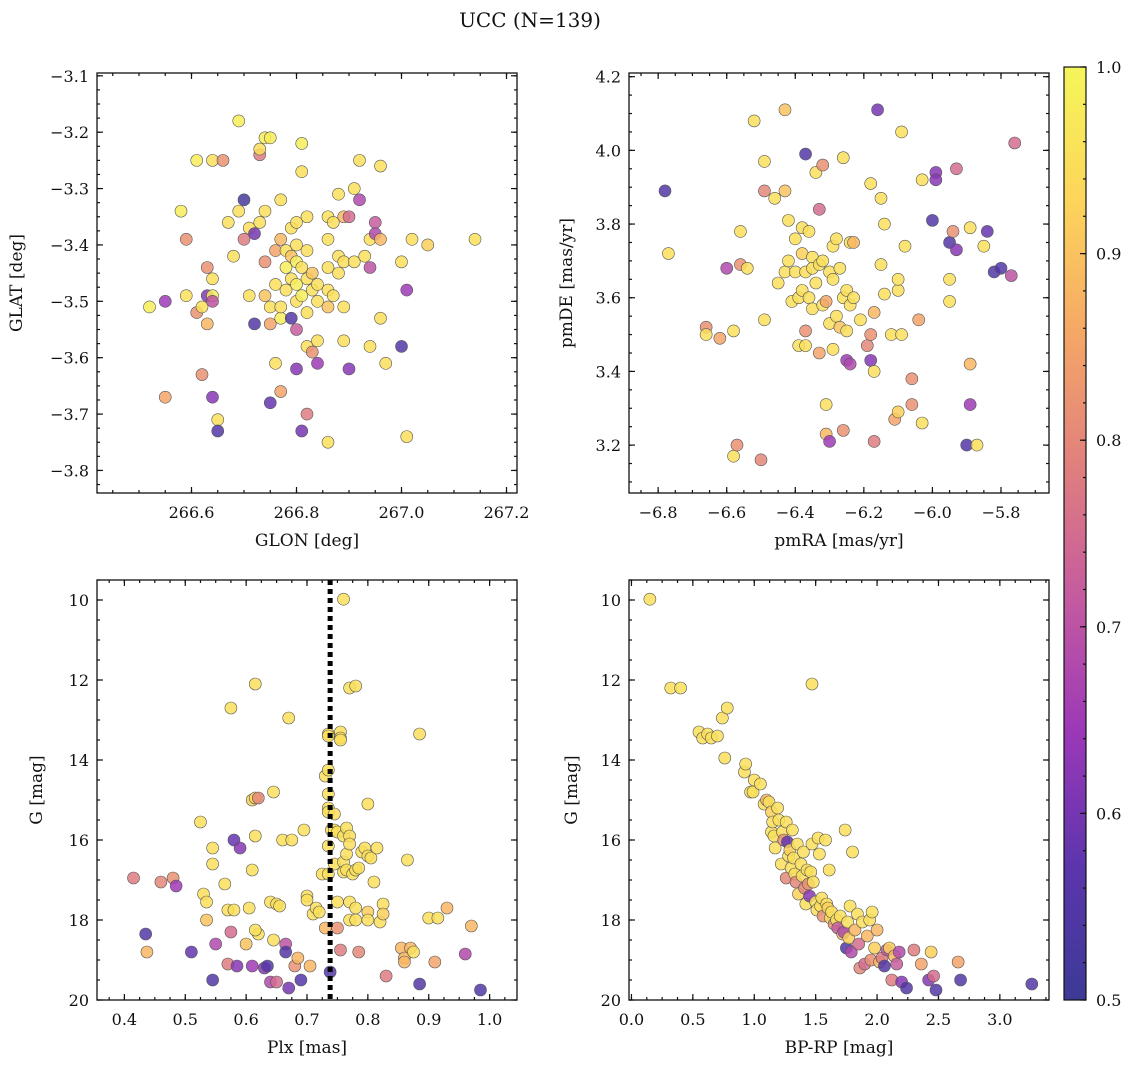 The image size is (1136, 1067). What do you see at coordinates (754, 1019) in the screenshot?
I see `x-tick-label: 1.0` at bounding box center [754, 1019].